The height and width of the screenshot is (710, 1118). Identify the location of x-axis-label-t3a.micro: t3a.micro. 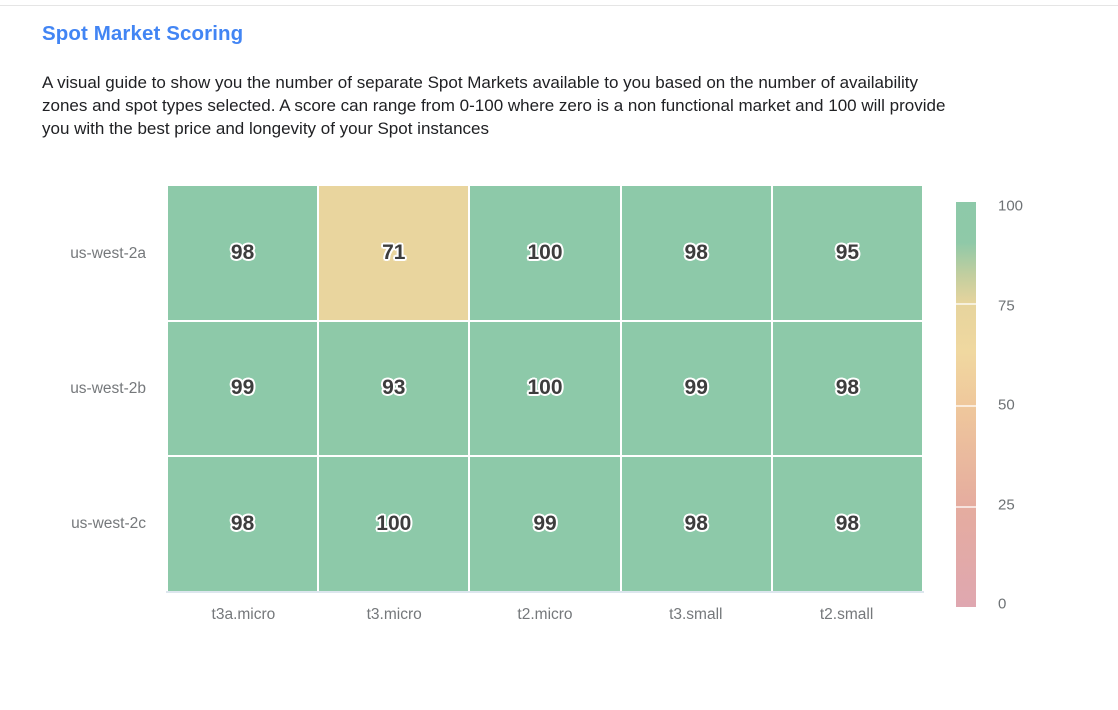
(243, 614).